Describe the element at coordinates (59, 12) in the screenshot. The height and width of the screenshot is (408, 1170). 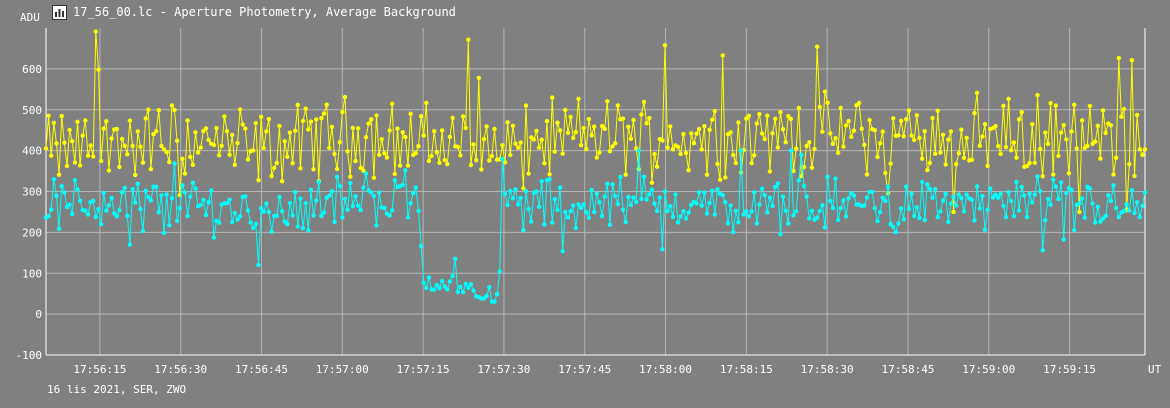
I see `chart-window-icon` at that location.